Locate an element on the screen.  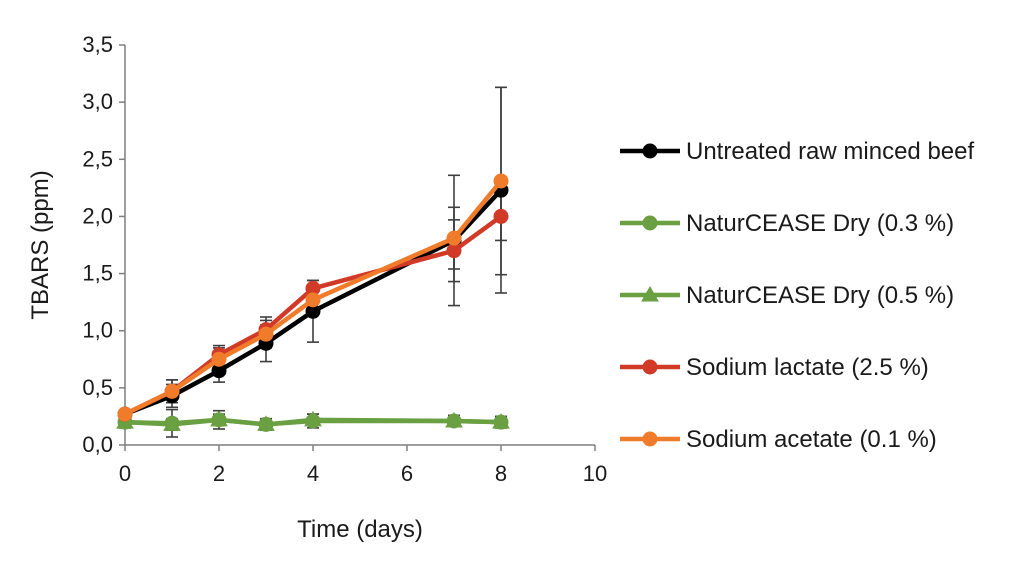
y-tick-label: 1,5 is located at coordinates (97, 273).